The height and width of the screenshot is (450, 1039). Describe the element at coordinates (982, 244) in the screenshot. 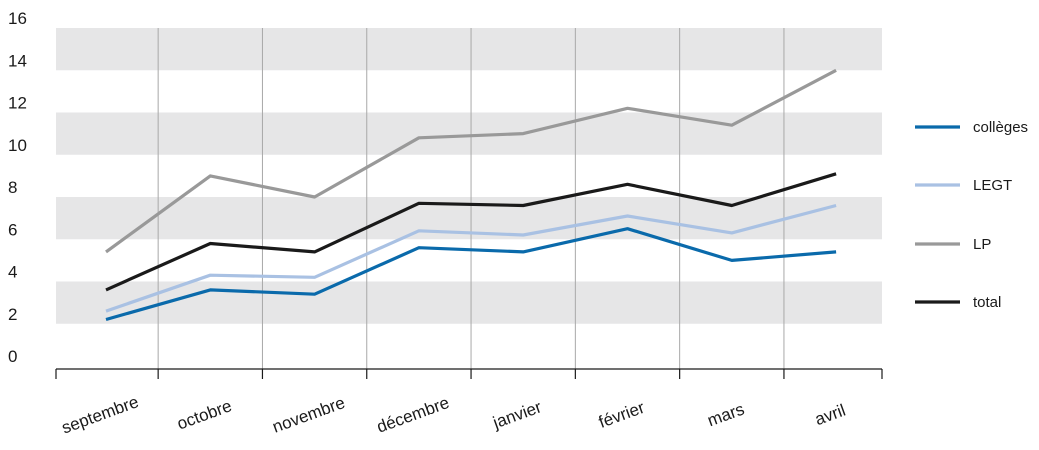

I see `legend-label-LP: LP` at that location.